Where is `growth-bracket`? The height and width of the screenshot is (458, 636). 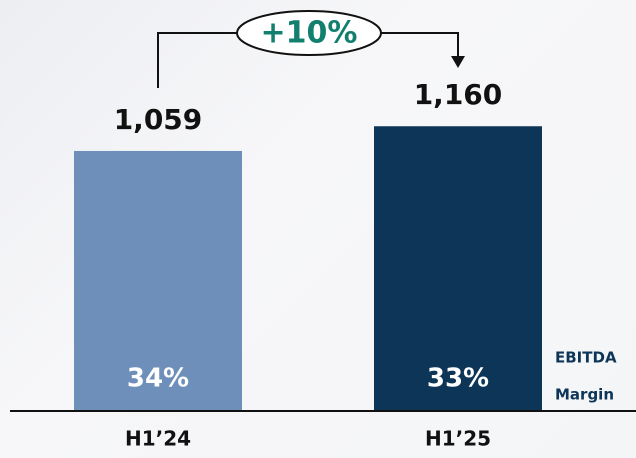
growth-bracket is located at coordinates (308, 60).